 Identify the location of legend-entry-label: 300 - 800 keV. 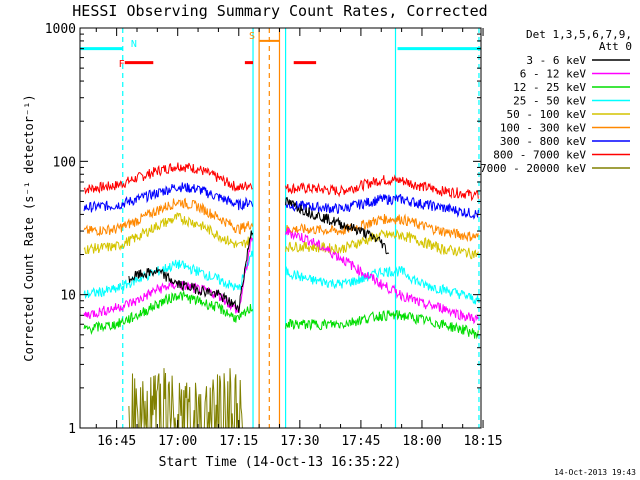
(543, 141).